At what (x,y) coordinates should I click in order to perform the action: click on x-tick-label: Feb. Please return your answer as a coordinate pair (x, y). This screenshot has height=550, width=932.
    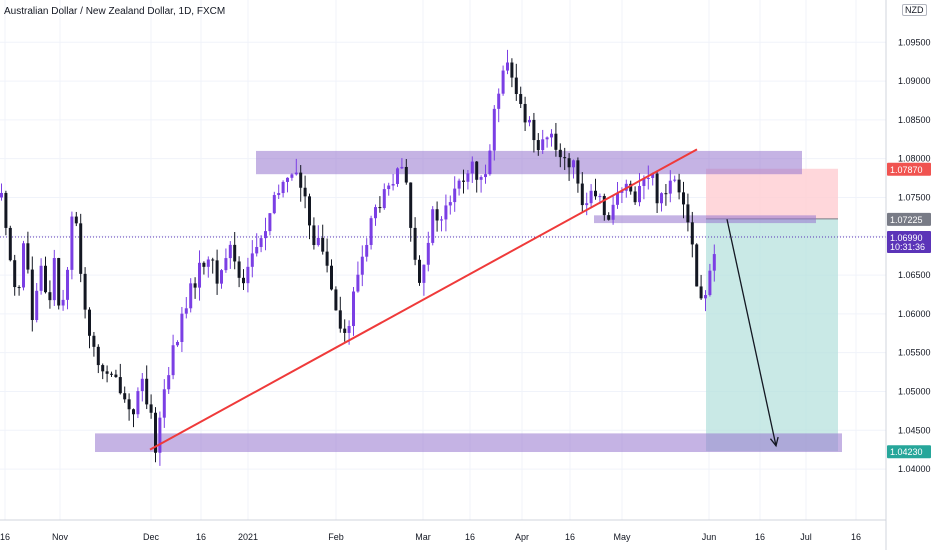
    Looking at the image, I should click on (336, 537).